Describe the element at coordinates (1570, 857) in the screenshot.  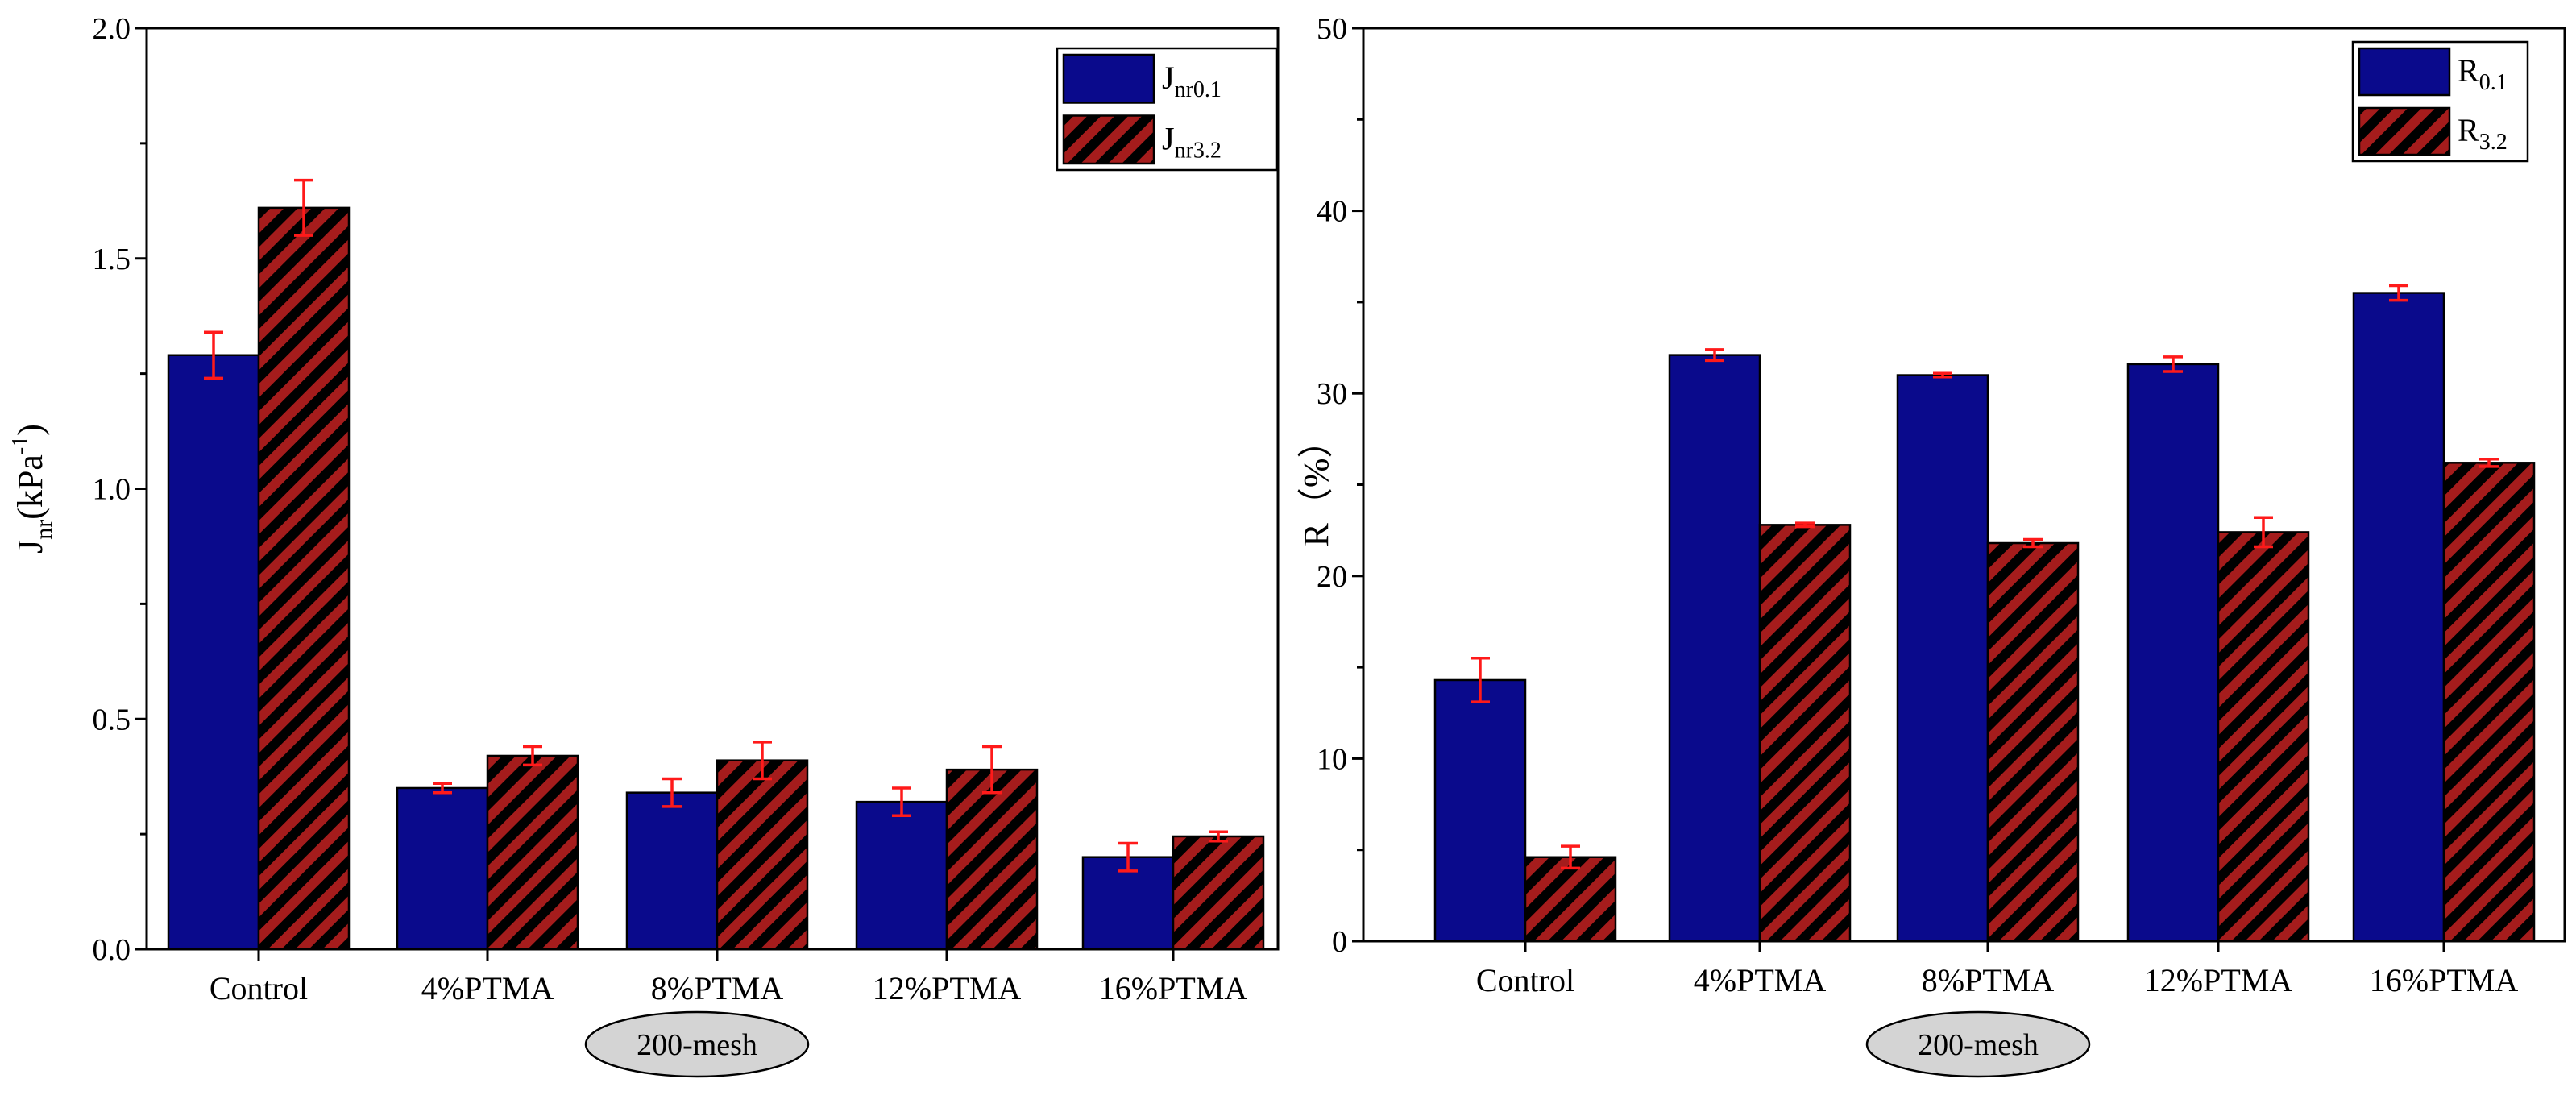
I see `error-bar-R3.2-Control` at that location.